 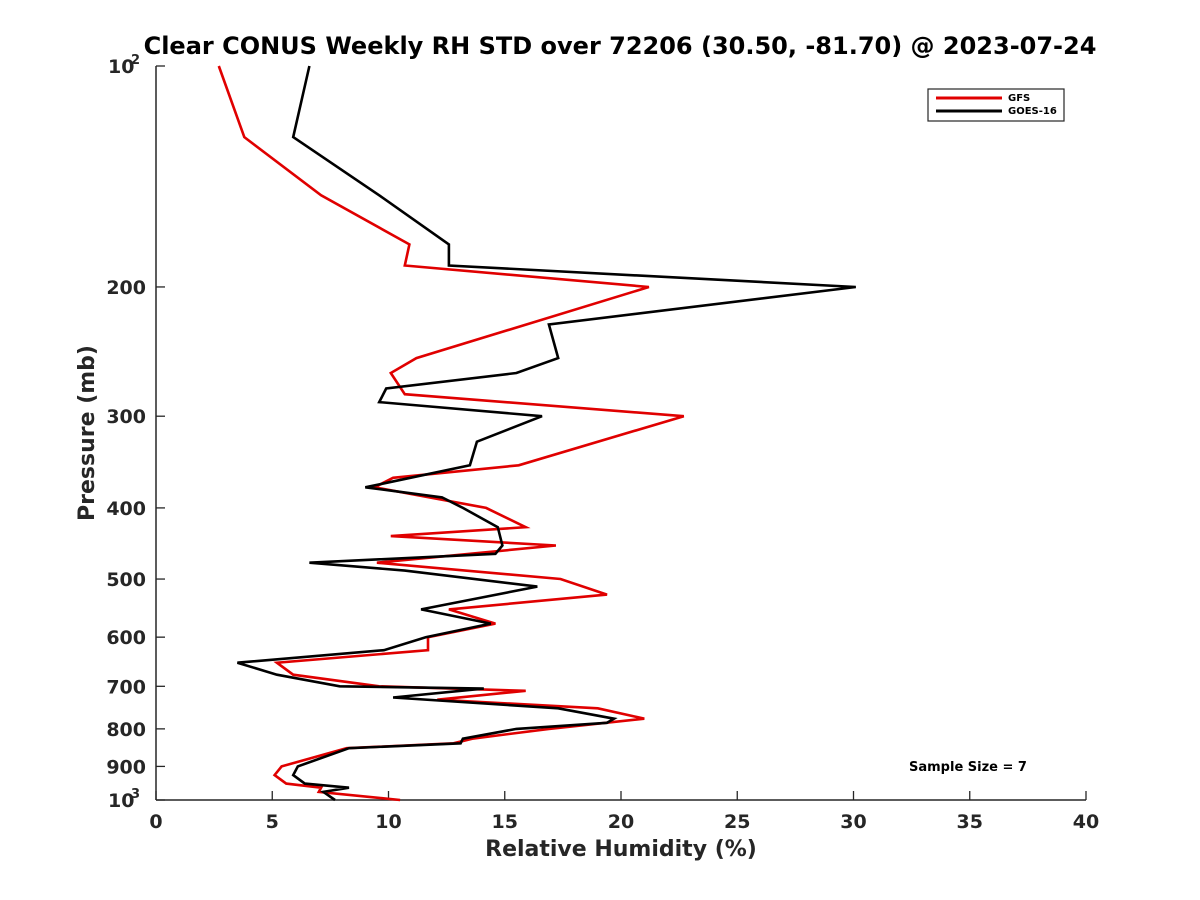 What do you see at coordinates (1019, 98) in the screenshot?
I see `legend-label-gfs: GFS` at bounding box center [1019, 98].